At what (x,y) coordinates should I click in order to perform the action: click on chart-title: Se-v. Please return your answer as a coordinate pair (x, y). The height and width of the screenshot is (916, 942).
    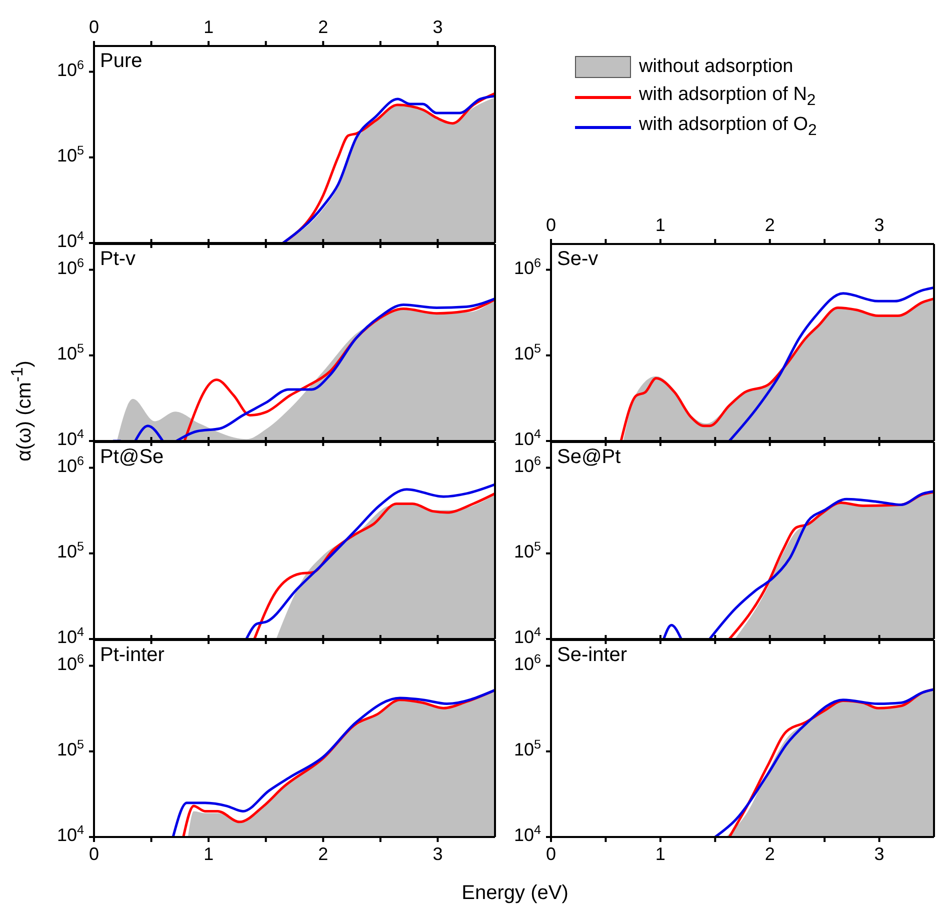
    Looking at the image, I should click on (577, 259).